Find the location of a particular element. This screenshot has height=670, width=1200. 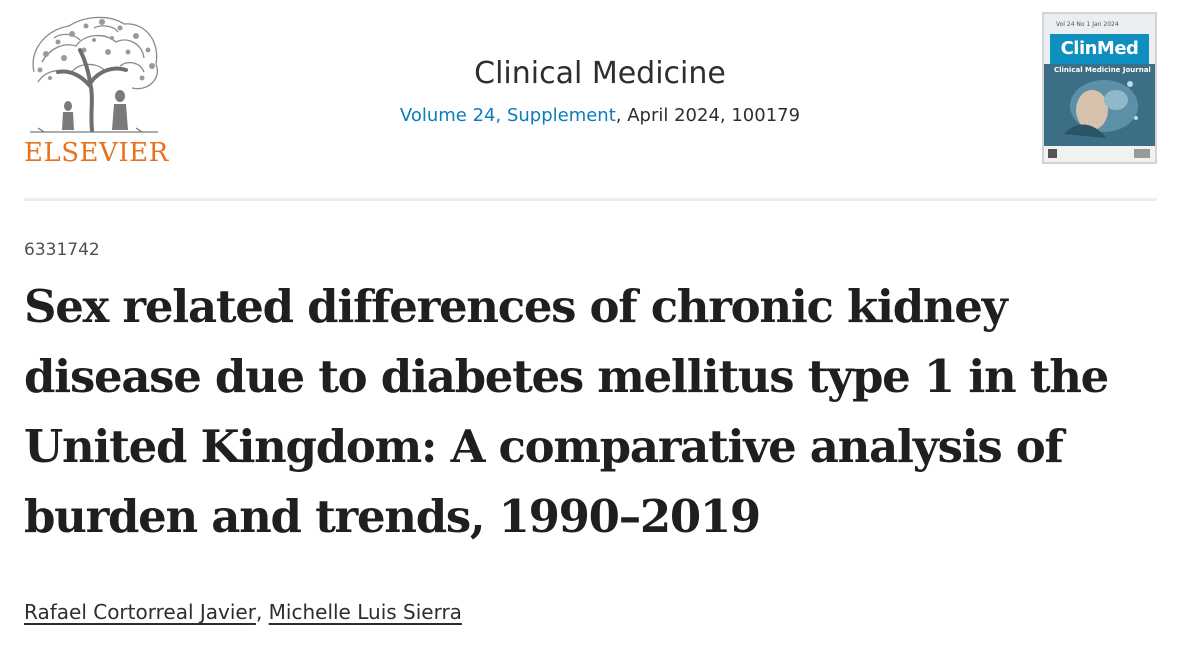

elsevier-logo: ELSEVIER is located at coordinates (96, 90).